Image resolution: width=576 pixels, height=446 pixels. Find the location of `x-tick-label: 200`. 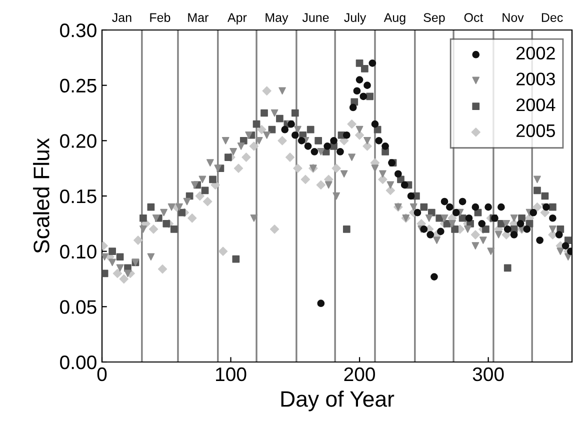

x-tick-label: 200 is located at coordinates (359, 374).